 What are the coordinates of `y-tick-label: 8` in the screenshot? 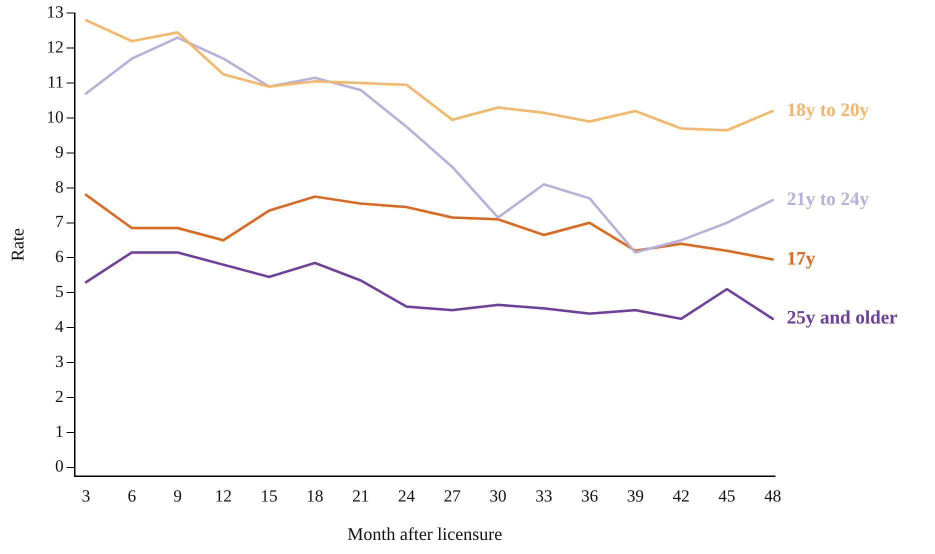 It's located at (59, 186).